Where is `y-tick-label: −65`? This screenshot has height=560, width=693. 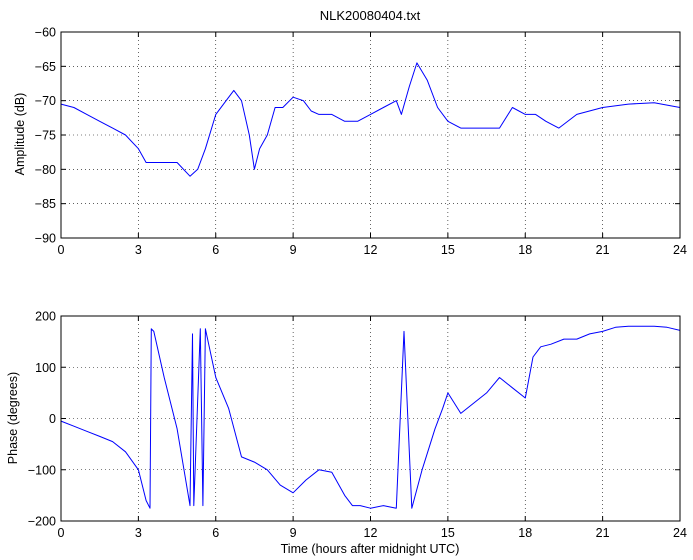
y-tick-label: −65 is located at coordinates (45, 67).